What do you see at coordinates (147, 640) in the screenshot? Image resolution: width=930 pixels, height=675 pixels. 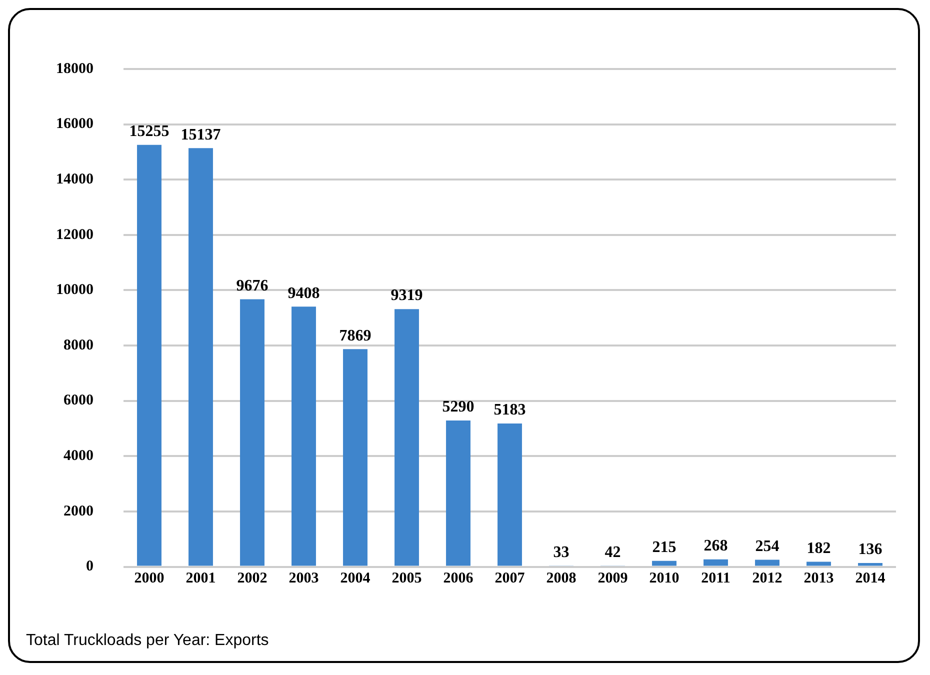 I see `text: Total Truckloads per Year: Exports` at bounding box center [147, 640].